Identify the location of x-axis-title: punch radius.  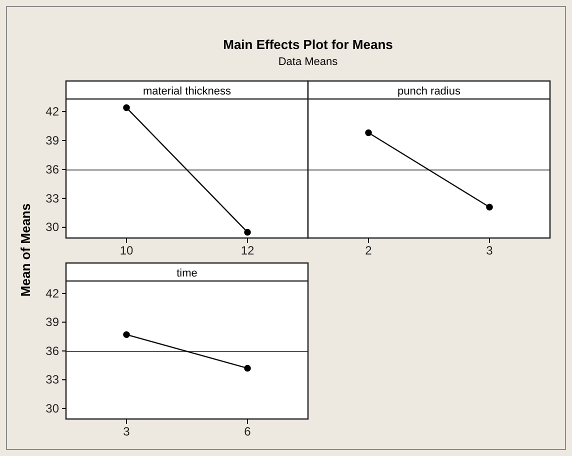
(429, 92).